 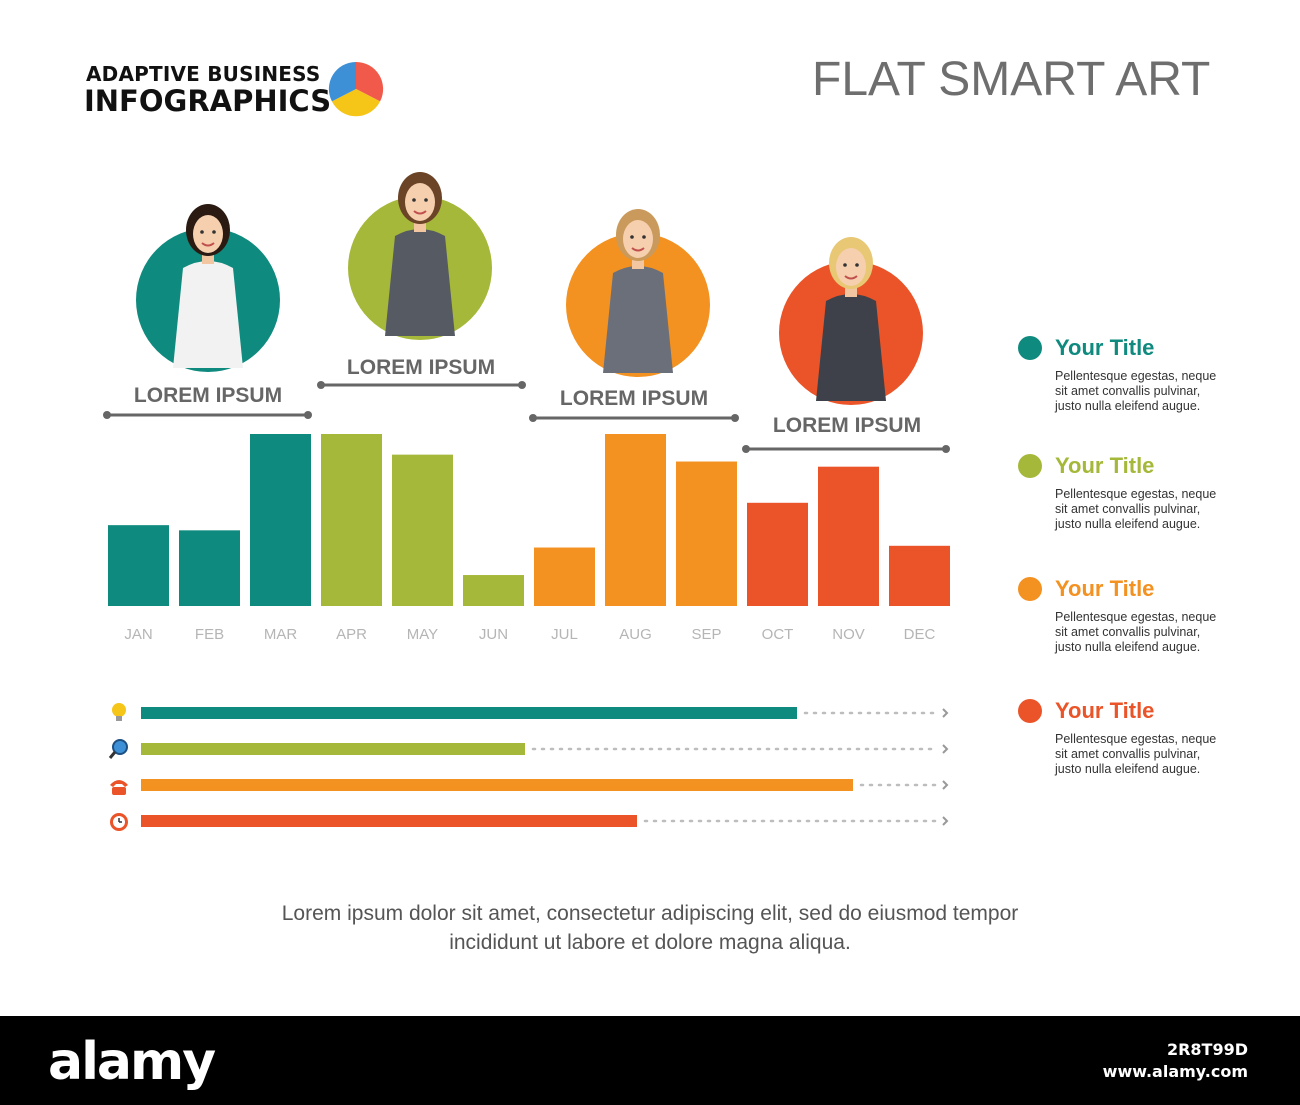 I want to click on month-label: OCT, so click(x=778, y=634).